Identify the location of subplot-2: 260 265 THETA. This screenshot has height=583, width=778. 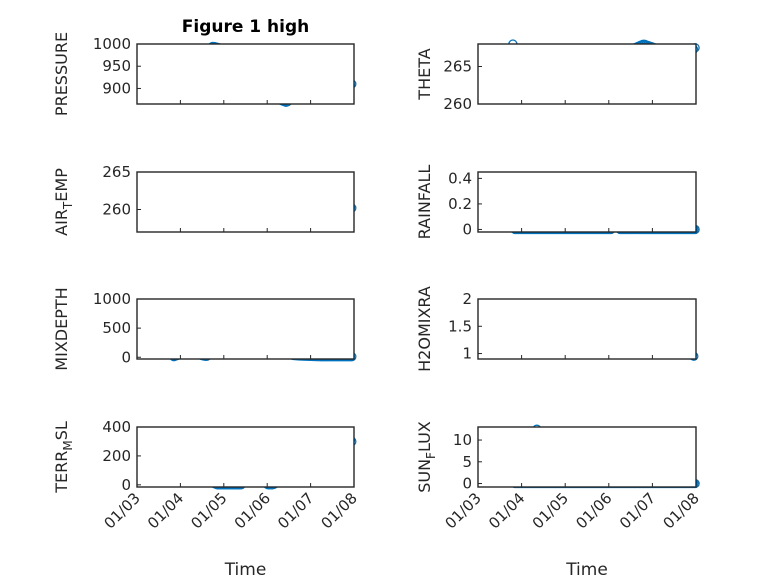
(557, 76).